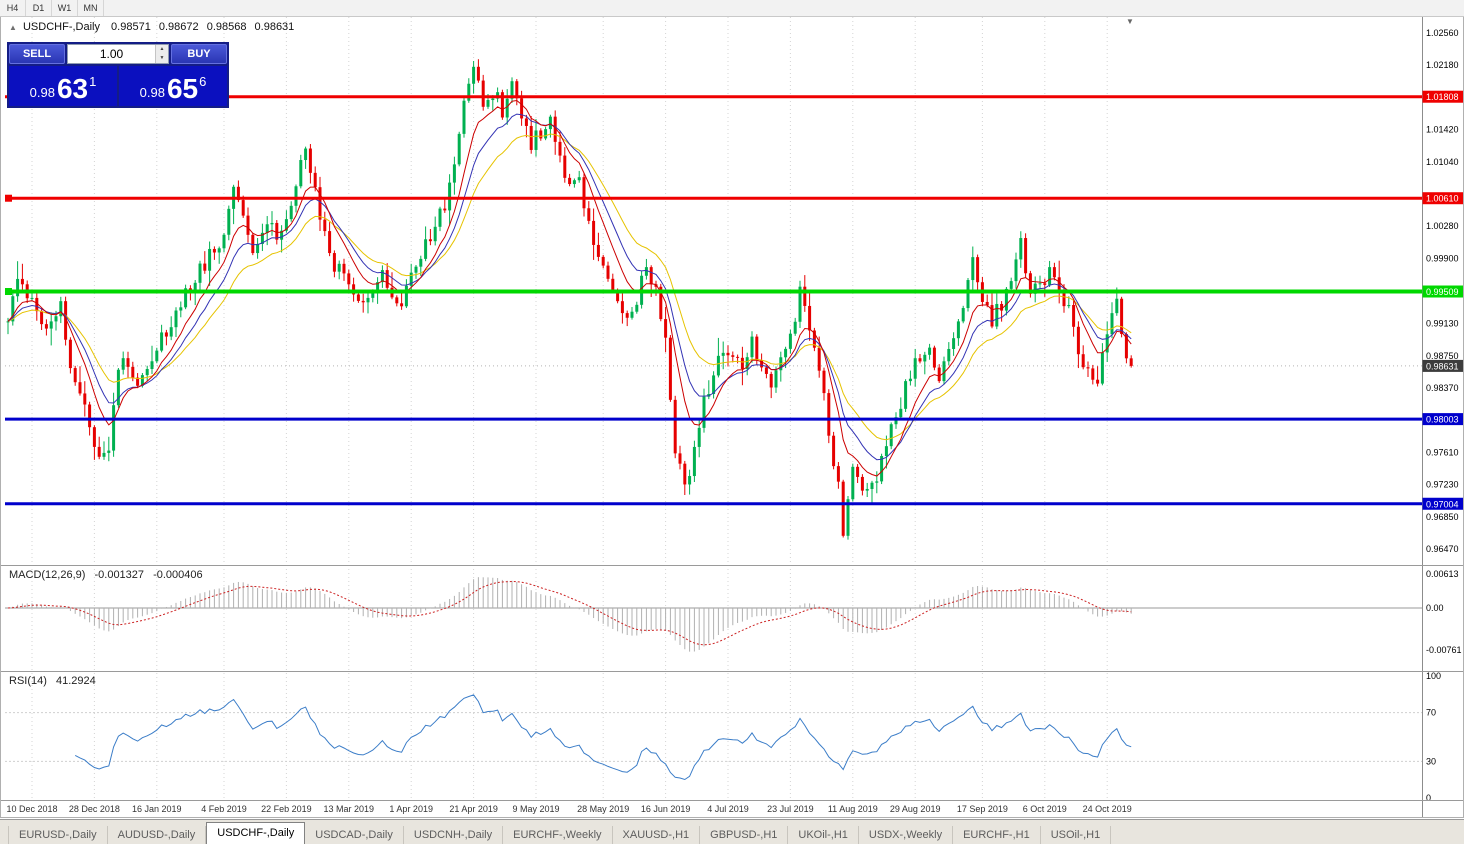  Describe the element at coordinates (354, 835) in the screenshot. I see `tab-usdcad-daily: USDCAD-,Daily` at that location.